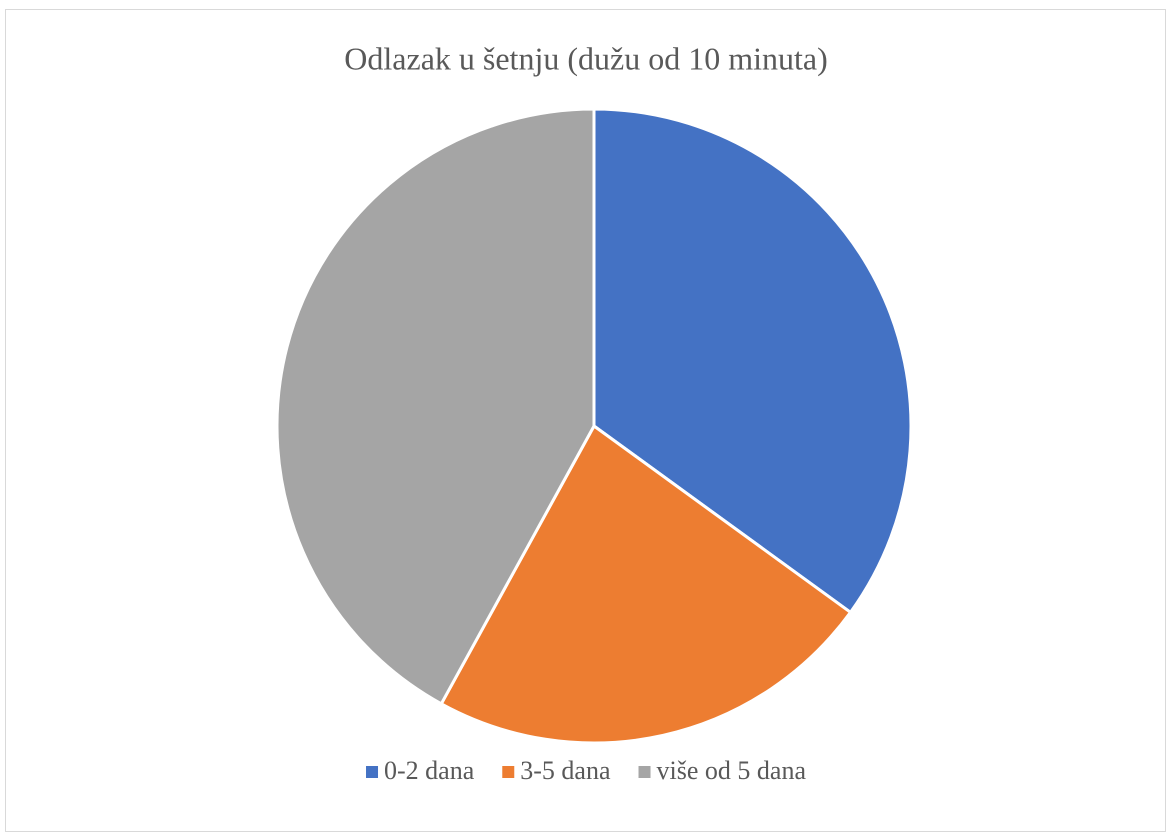 This screenshot has width=1171, height=836. I want to click on legend-label: 3-5 dana, so click(565, 770).